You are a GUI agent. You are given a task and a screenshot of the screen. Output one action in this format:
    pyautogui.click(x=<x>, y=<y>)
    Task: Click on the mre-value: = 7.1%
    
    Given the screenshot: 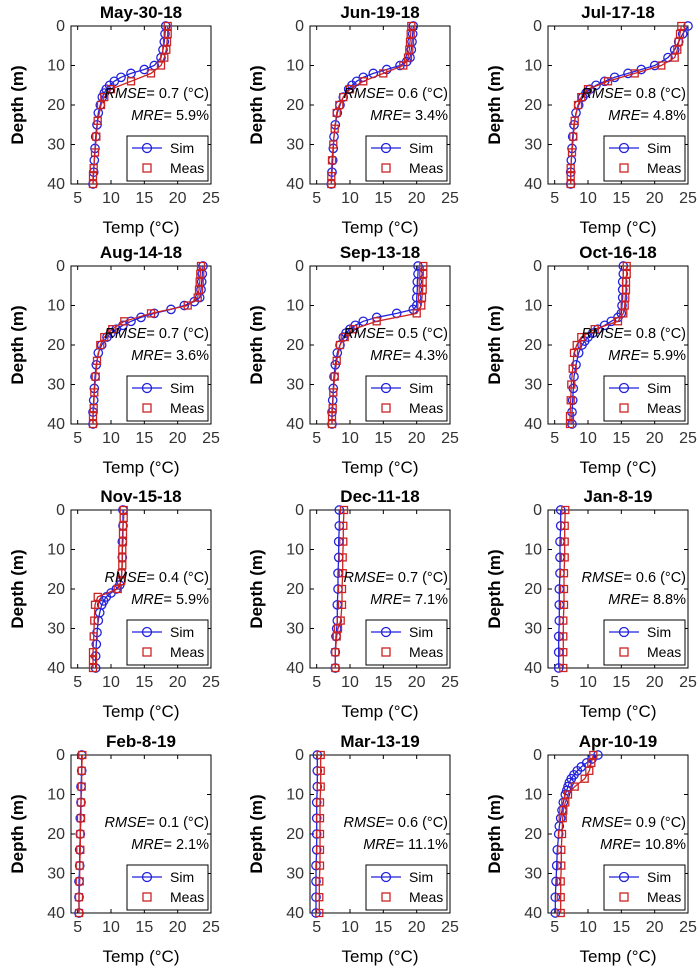 What is the action you would take?
    pyautogui.click(x=425, y=600)
    